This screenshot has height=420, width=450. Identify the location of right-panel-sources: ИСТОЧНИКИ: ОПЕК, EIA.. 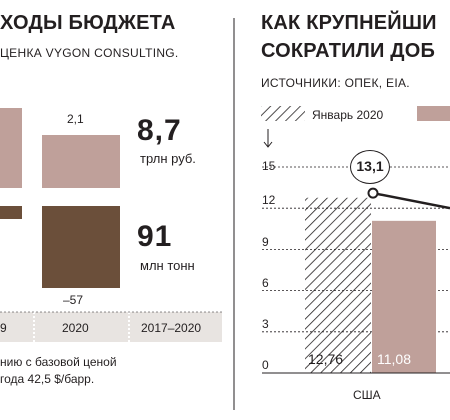
(335, 83).